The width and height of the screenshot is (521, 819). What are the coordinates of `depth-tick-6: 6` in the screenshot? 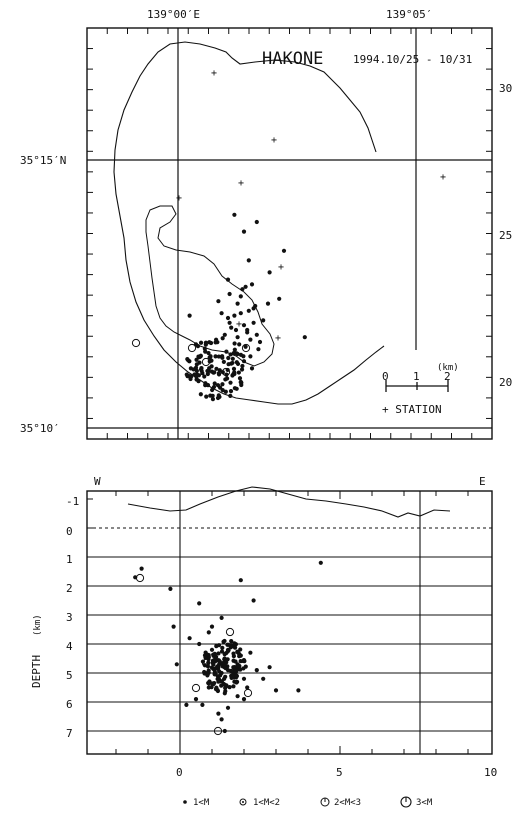 It's located at (69, 704).